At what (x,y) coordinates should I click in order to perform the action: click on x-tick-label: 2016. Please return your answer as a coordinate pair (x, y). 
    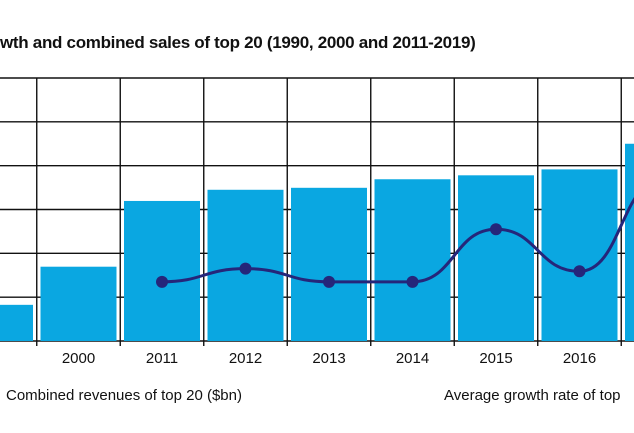
    Looking at the image, I should click on (579, 358).